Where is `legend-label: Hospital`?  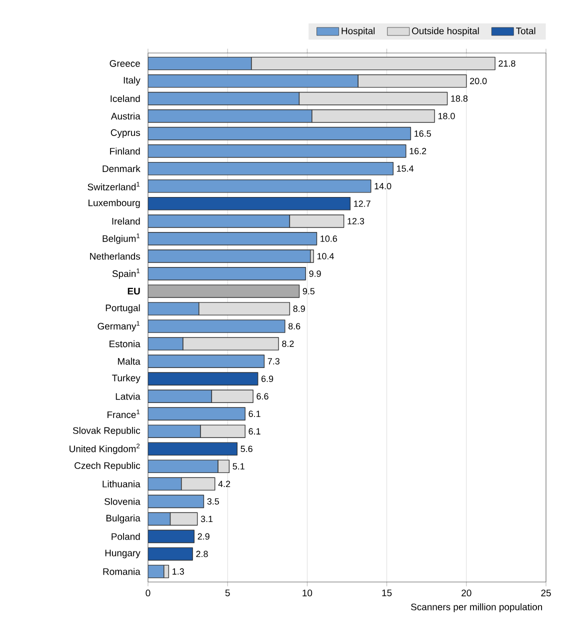 legend-label: Hospital is located at coordinates (358, 31).